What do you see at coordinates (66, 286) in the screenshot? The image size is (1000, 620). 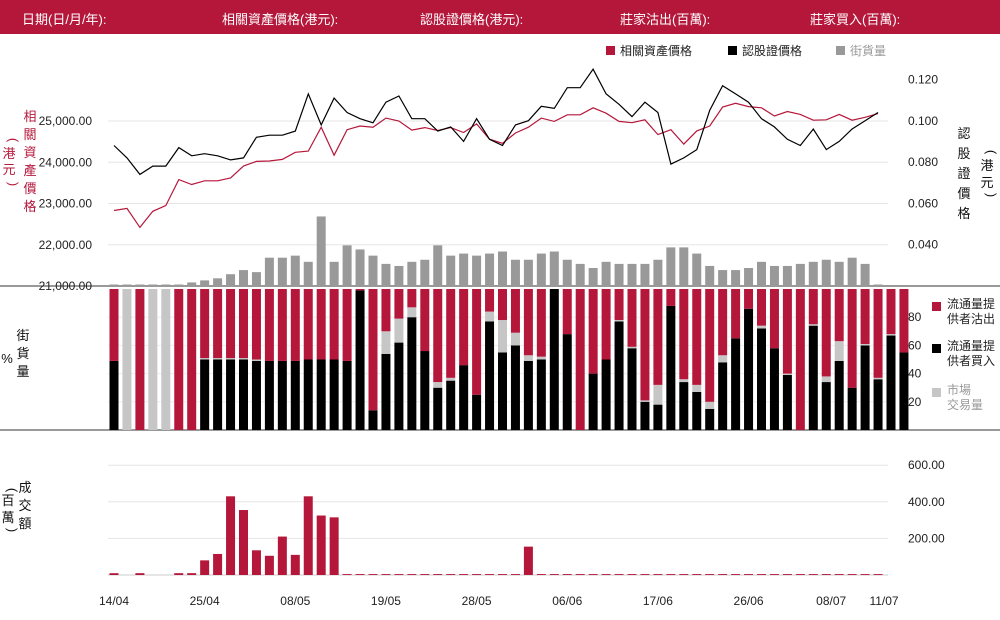 I see `left-axis-tick: 21,000.00` at bounding box center [66, 286].